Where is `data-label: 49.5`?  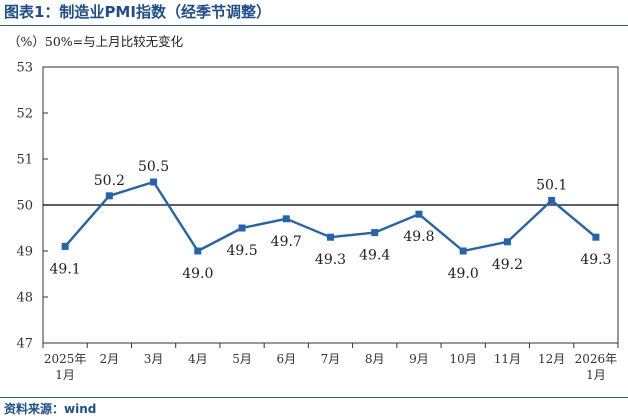 data-label: 49.5 is located at coordinates (241, 251).